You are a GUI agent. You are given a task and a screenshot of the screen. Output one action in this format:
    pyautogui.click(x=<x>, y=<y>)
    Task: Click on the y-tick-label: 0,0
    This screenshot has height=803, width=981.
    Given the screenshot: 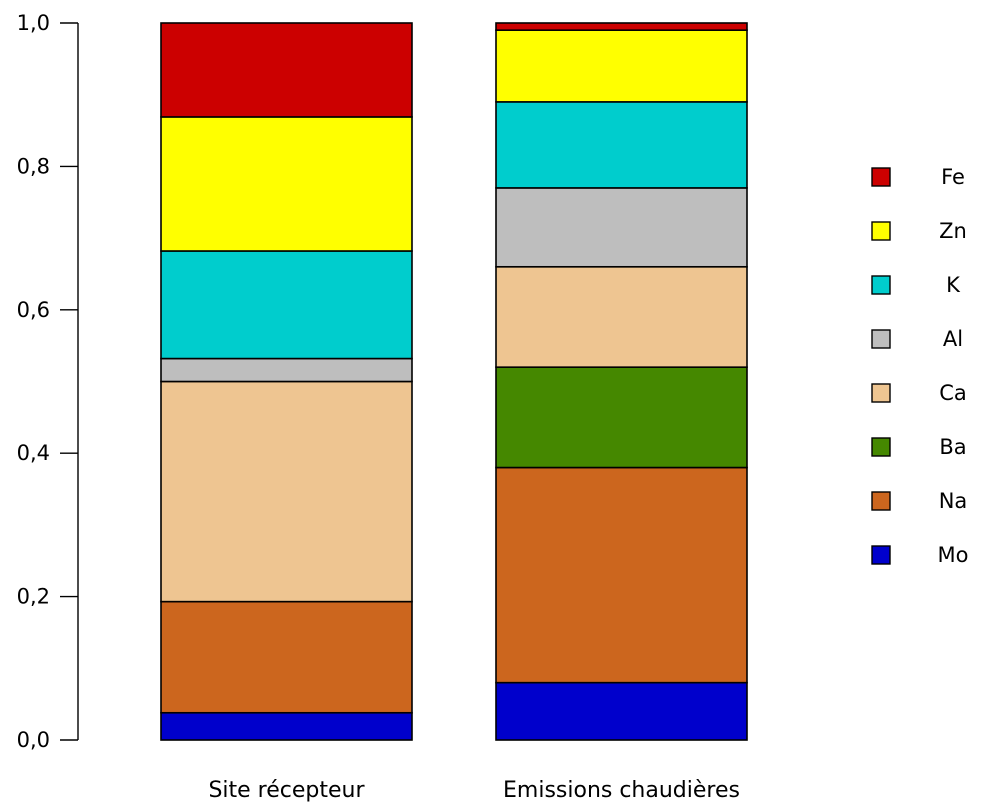 What is the action you would take?
    pyautogui.click(x=33, y=740)
    